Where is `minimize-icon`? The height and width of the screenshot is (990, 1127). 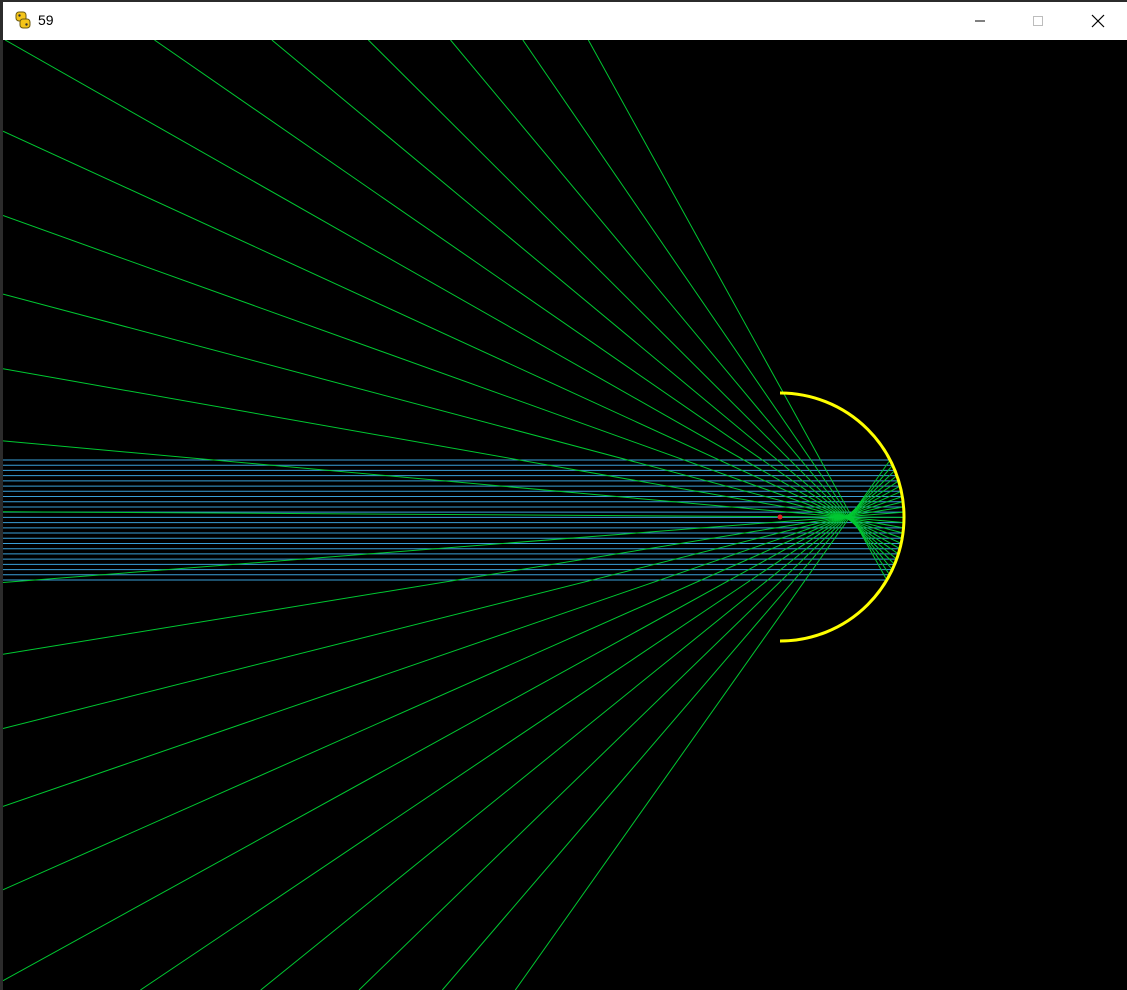
minimize-icon is located at coordinates (980, 21).